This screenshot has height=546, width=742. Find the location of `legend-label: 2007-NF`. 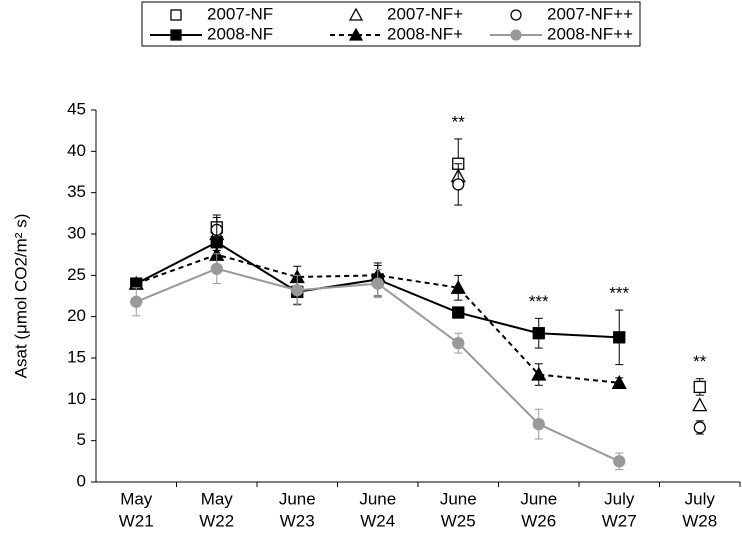

legend-label: 2007-NF is located at coordinates (240, 13).